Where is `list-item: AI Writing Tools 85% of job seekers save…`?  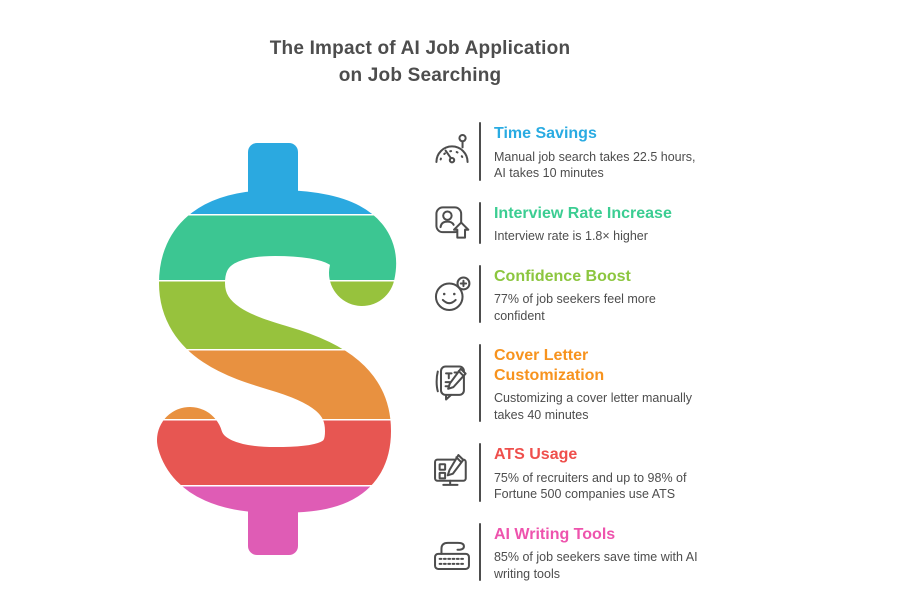 list-item: AI Writing Tools 85% of job seekers save… is located at coordinates (565, 552).